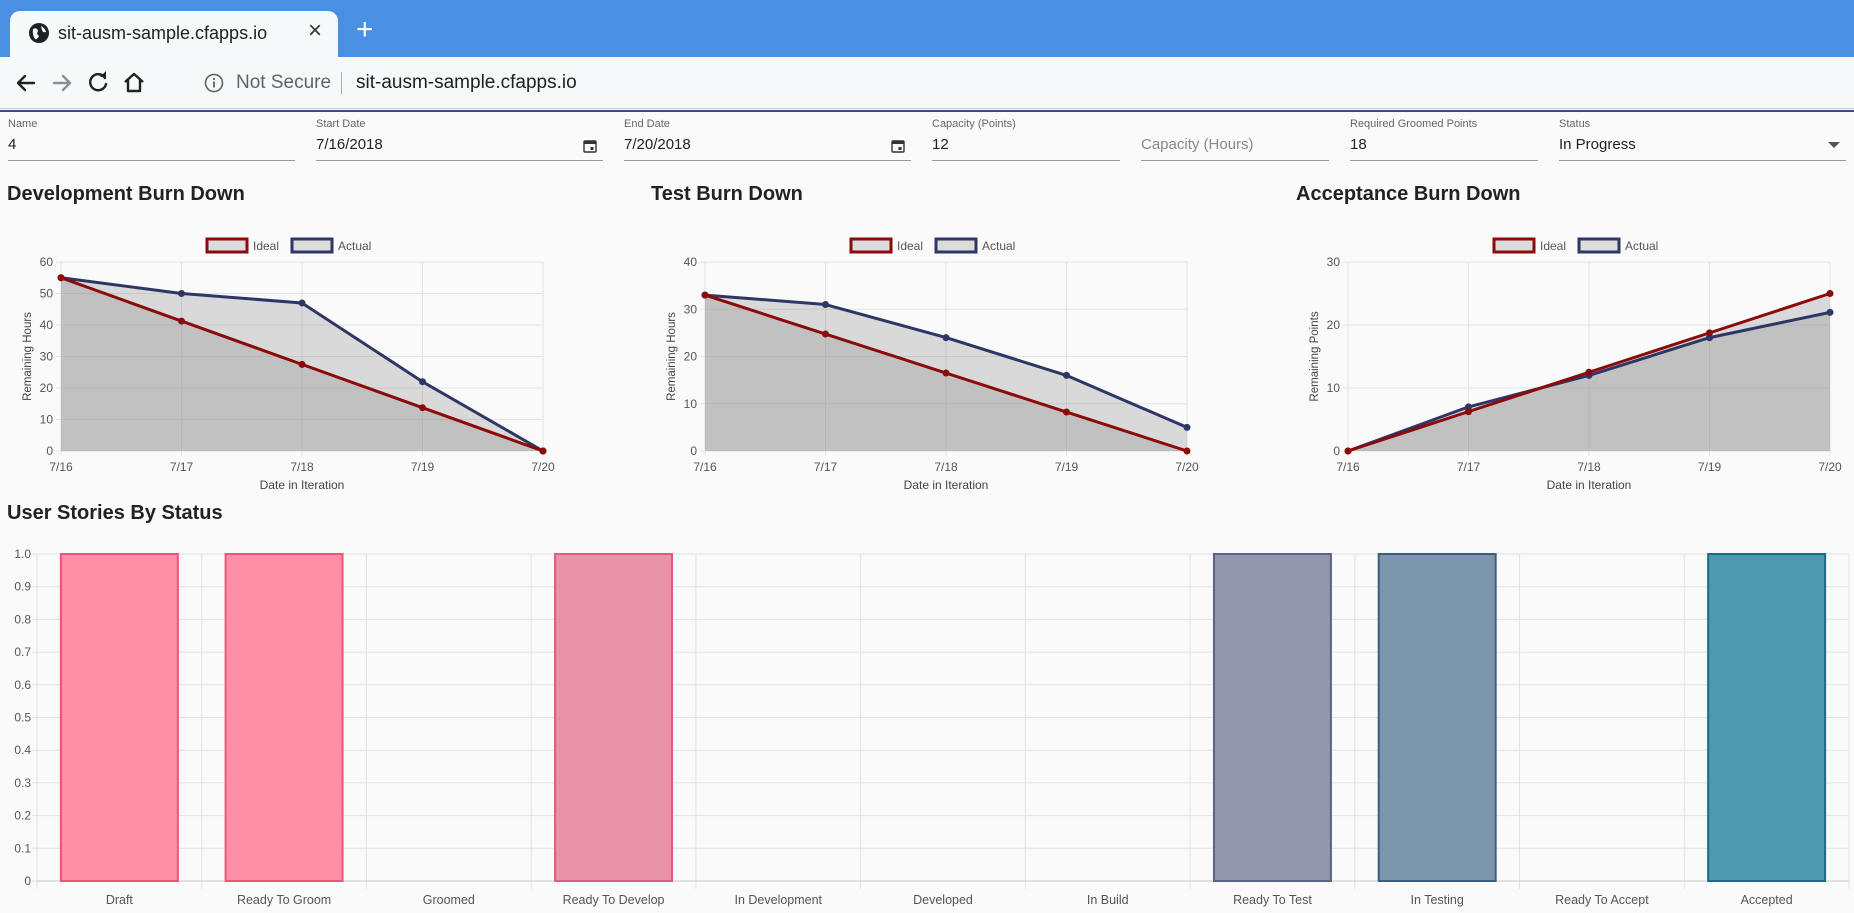  I want to click on toolbar-underline, so click(927, 111).